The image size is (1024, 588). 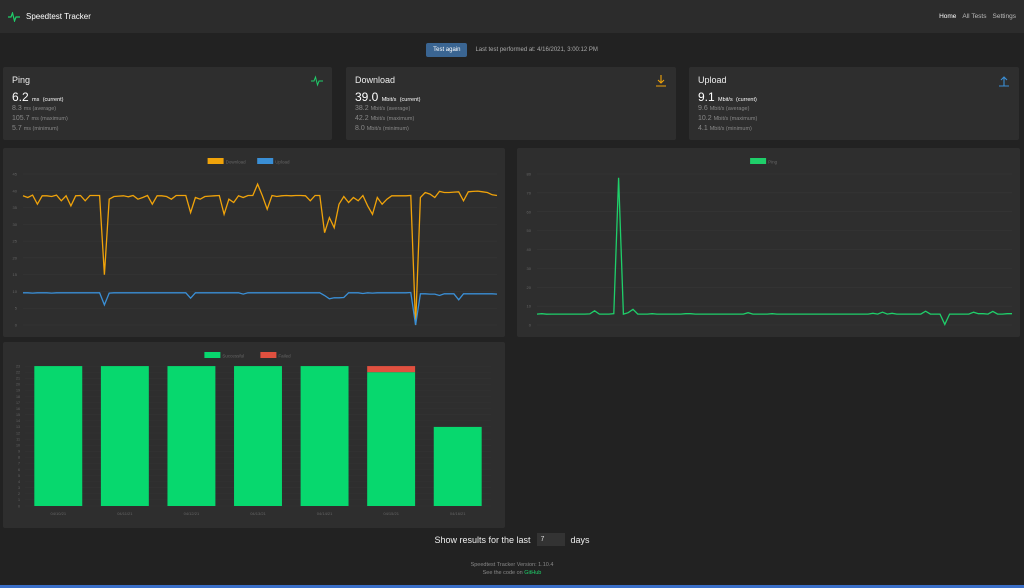 What do you see at coordinates (529, 192) in the screenshot?
I see `y-tick-label: 70` at bounding box center [529, 192].